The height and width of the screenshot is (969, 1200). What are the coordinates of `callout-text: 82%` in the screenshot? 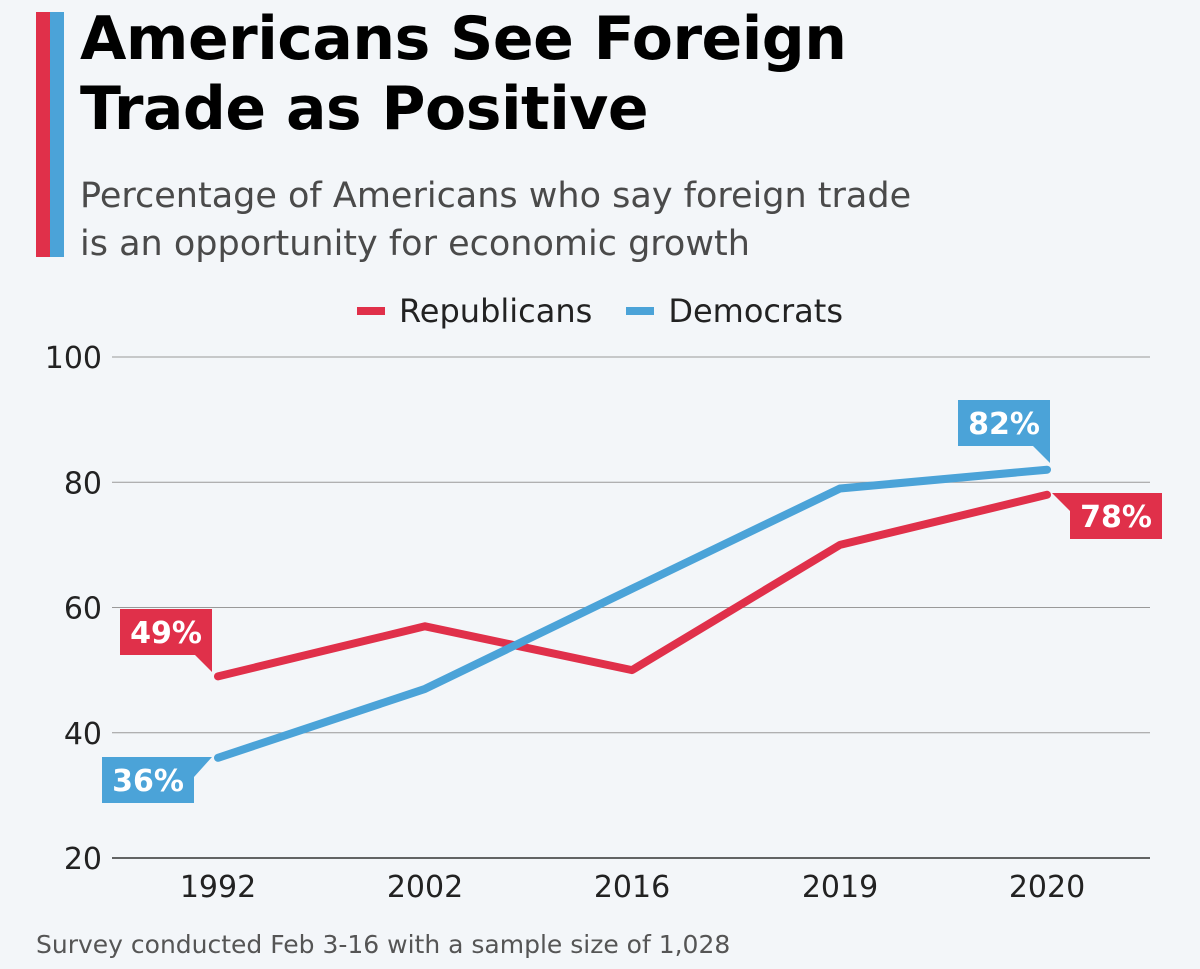 It's located at (1004, 424).